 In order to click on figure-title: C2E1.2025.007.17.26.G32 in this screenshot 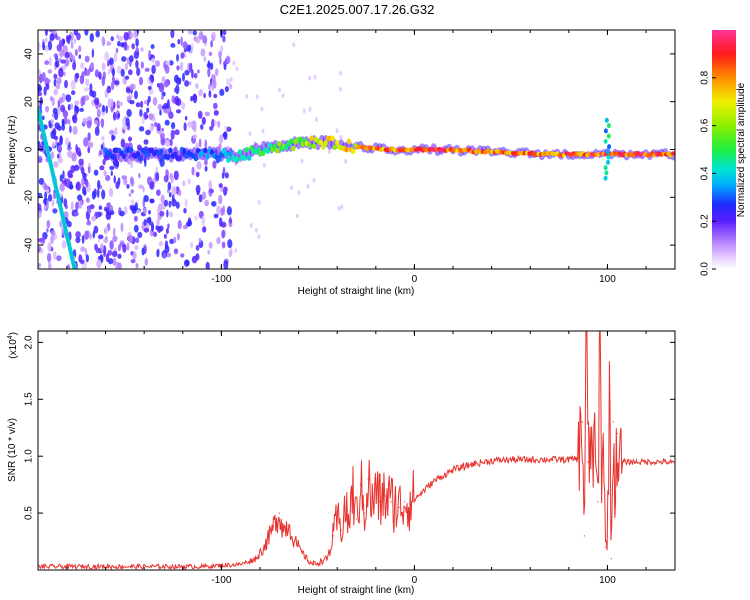, I will do `click(357, 9)`.